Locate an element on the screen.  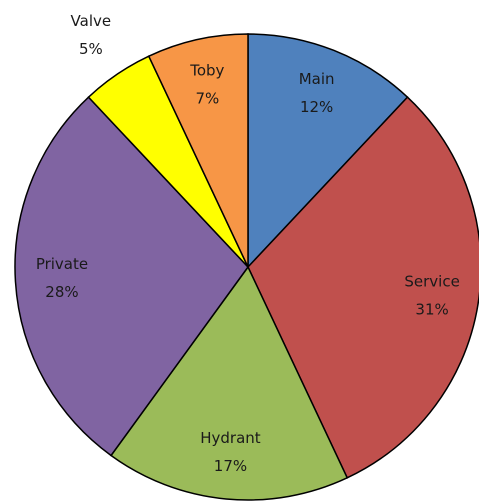
slice-label-value: 31% is located at coordinates (431, 310).